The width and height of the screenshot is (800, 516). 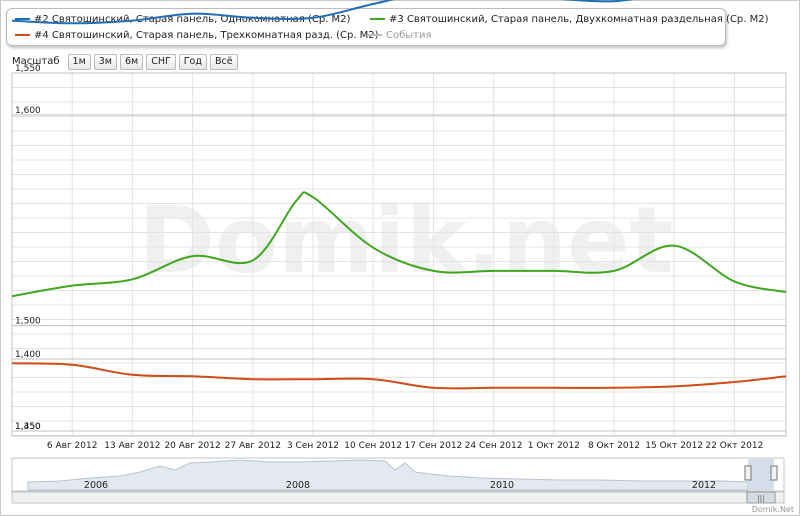 I want to click on y-tick-label: 1,600, so click(x=28, y=111).